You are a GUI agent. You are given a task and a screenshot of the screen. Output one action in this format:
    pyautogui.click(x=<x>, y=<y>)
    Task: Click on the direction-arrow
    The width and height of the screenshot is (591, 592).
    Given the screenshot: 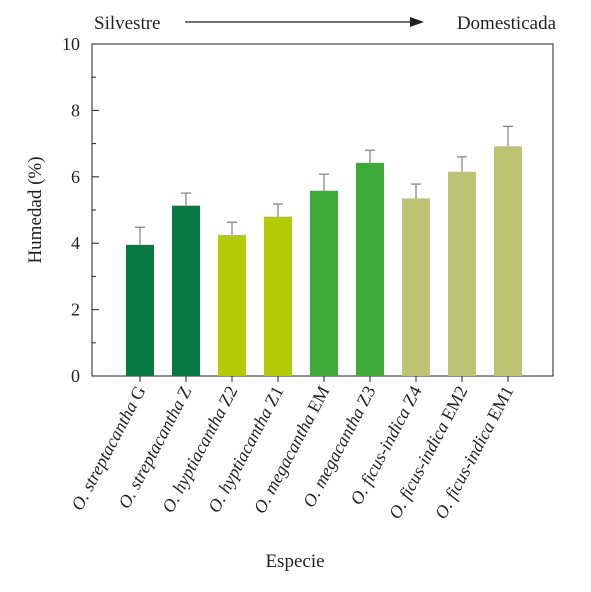 What is the action you would take?
    pyautogui.click(x=304, y=22)
    